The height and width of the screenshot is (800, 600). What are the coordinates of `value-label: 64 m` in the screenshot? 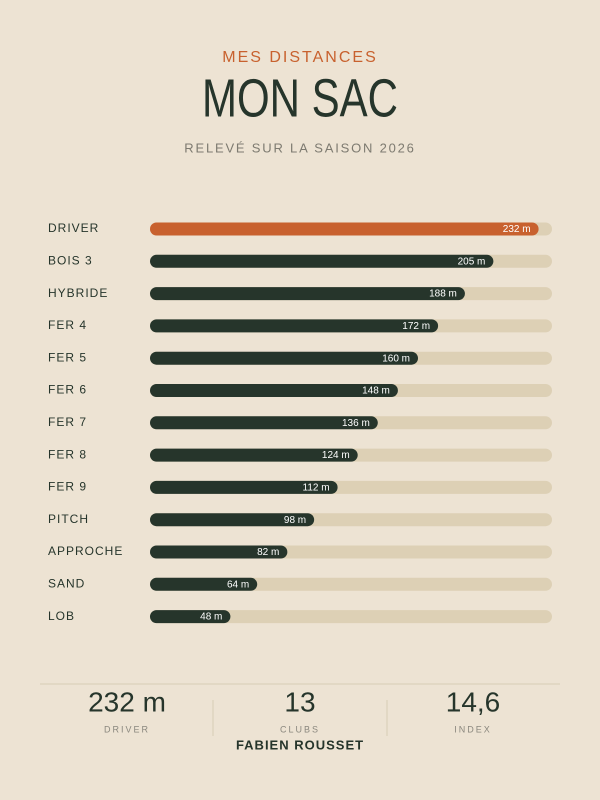 It's located at (238, 584).